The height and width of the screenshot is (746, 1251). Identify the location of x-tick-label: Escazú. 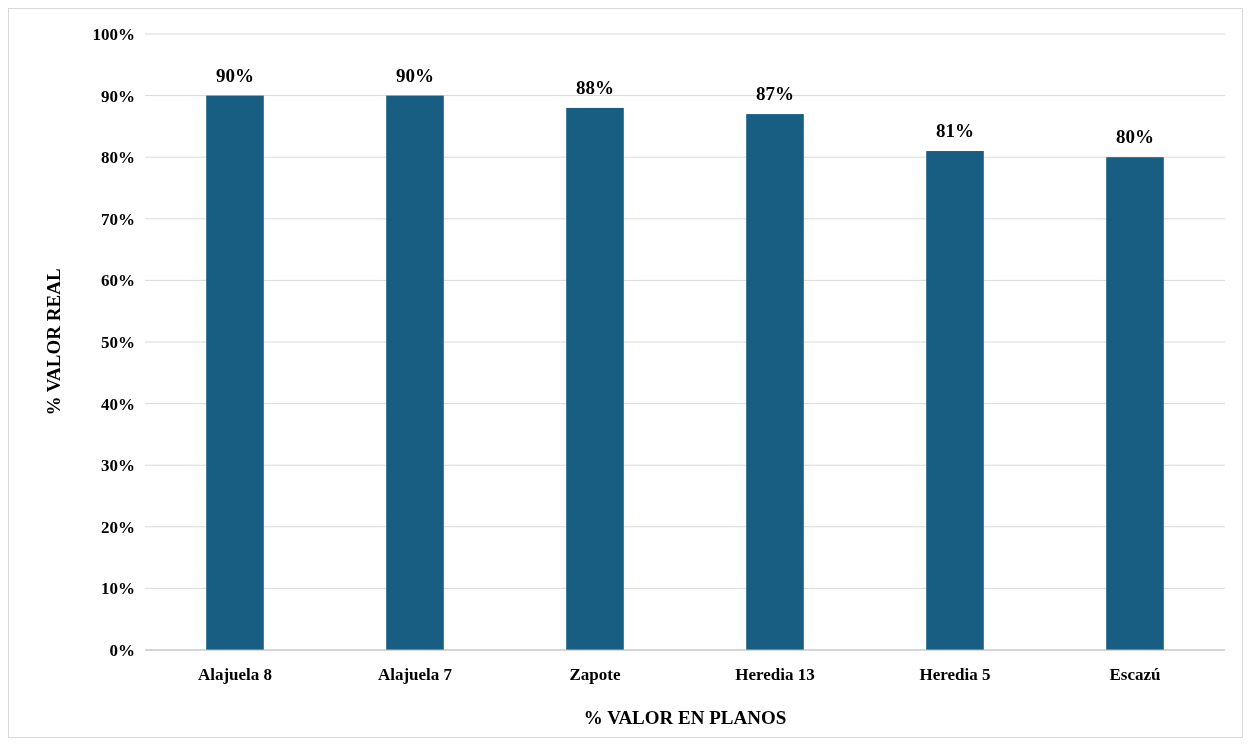
(1135, 674).